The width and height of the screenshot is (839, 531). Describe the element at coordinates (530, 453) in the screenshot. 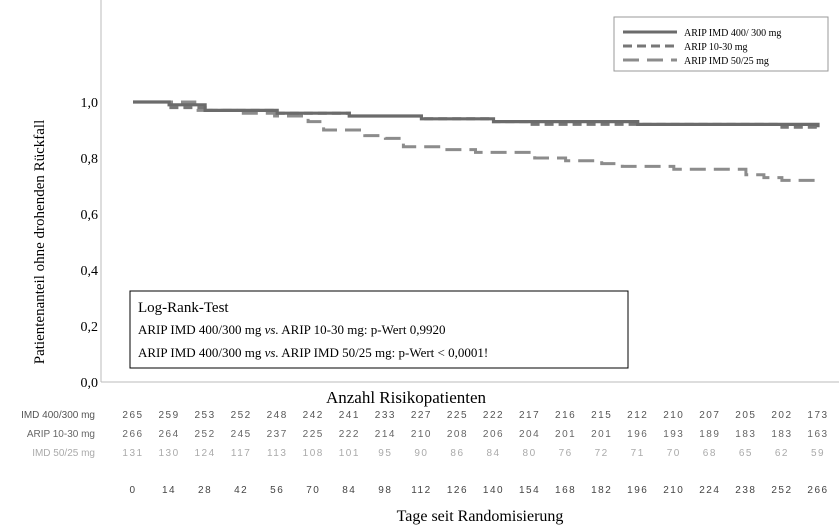

I see `risk-count: 80` at that location.